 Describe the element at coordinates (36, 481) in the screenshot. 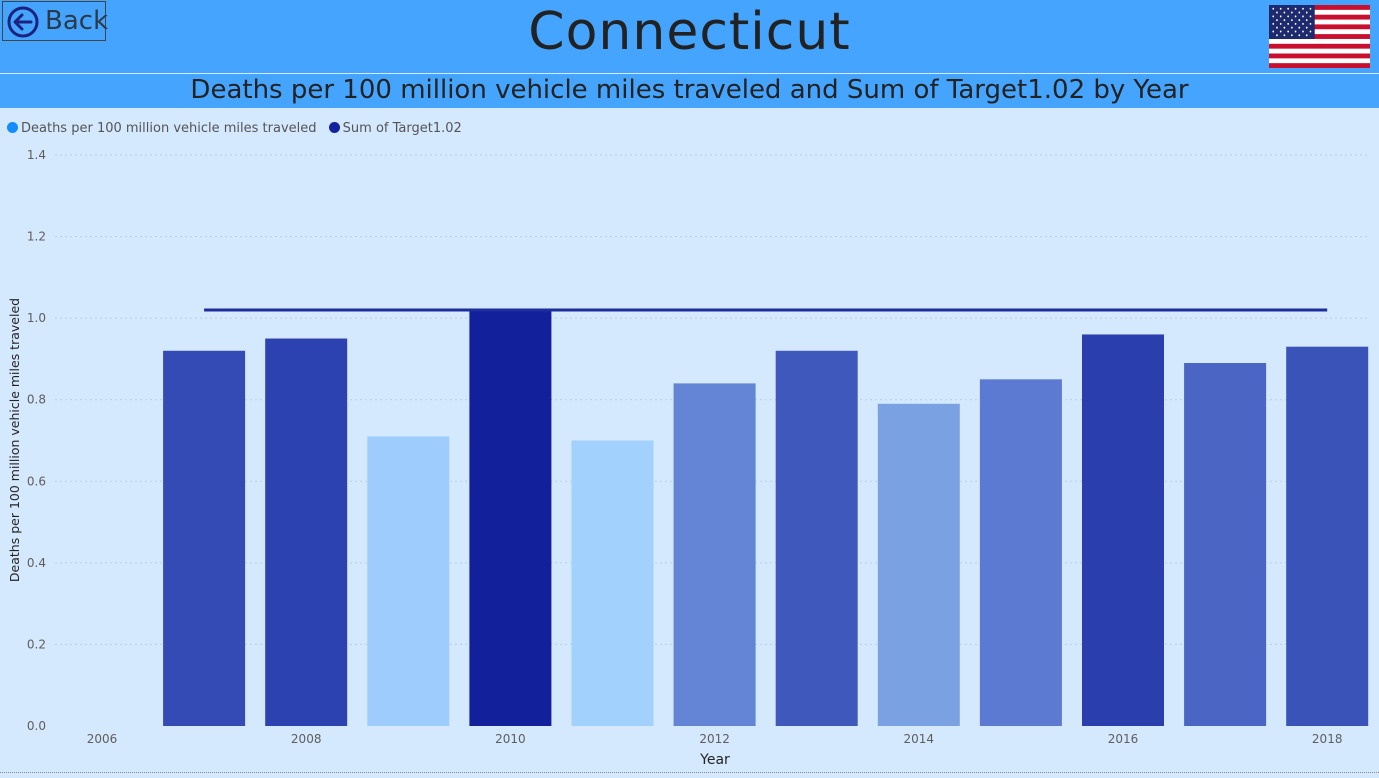

I see `y-tick-label: 0.6` at that location.